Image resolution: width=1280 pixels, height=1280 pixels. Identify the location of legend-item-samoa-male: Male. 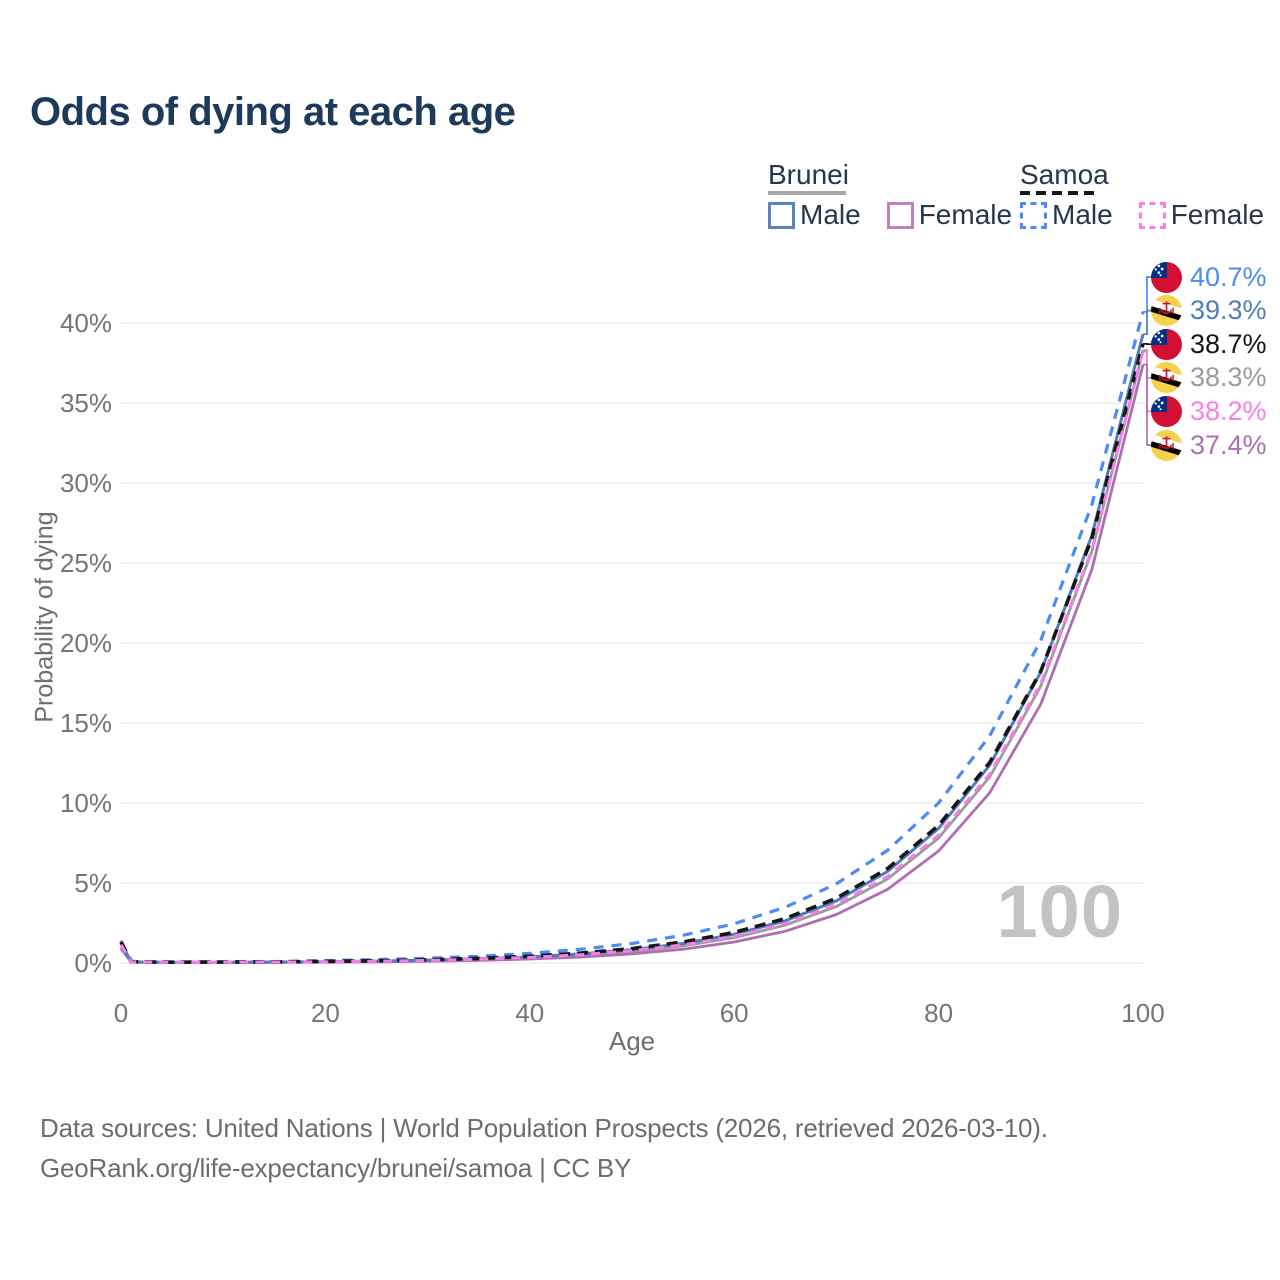
(1066, 215).